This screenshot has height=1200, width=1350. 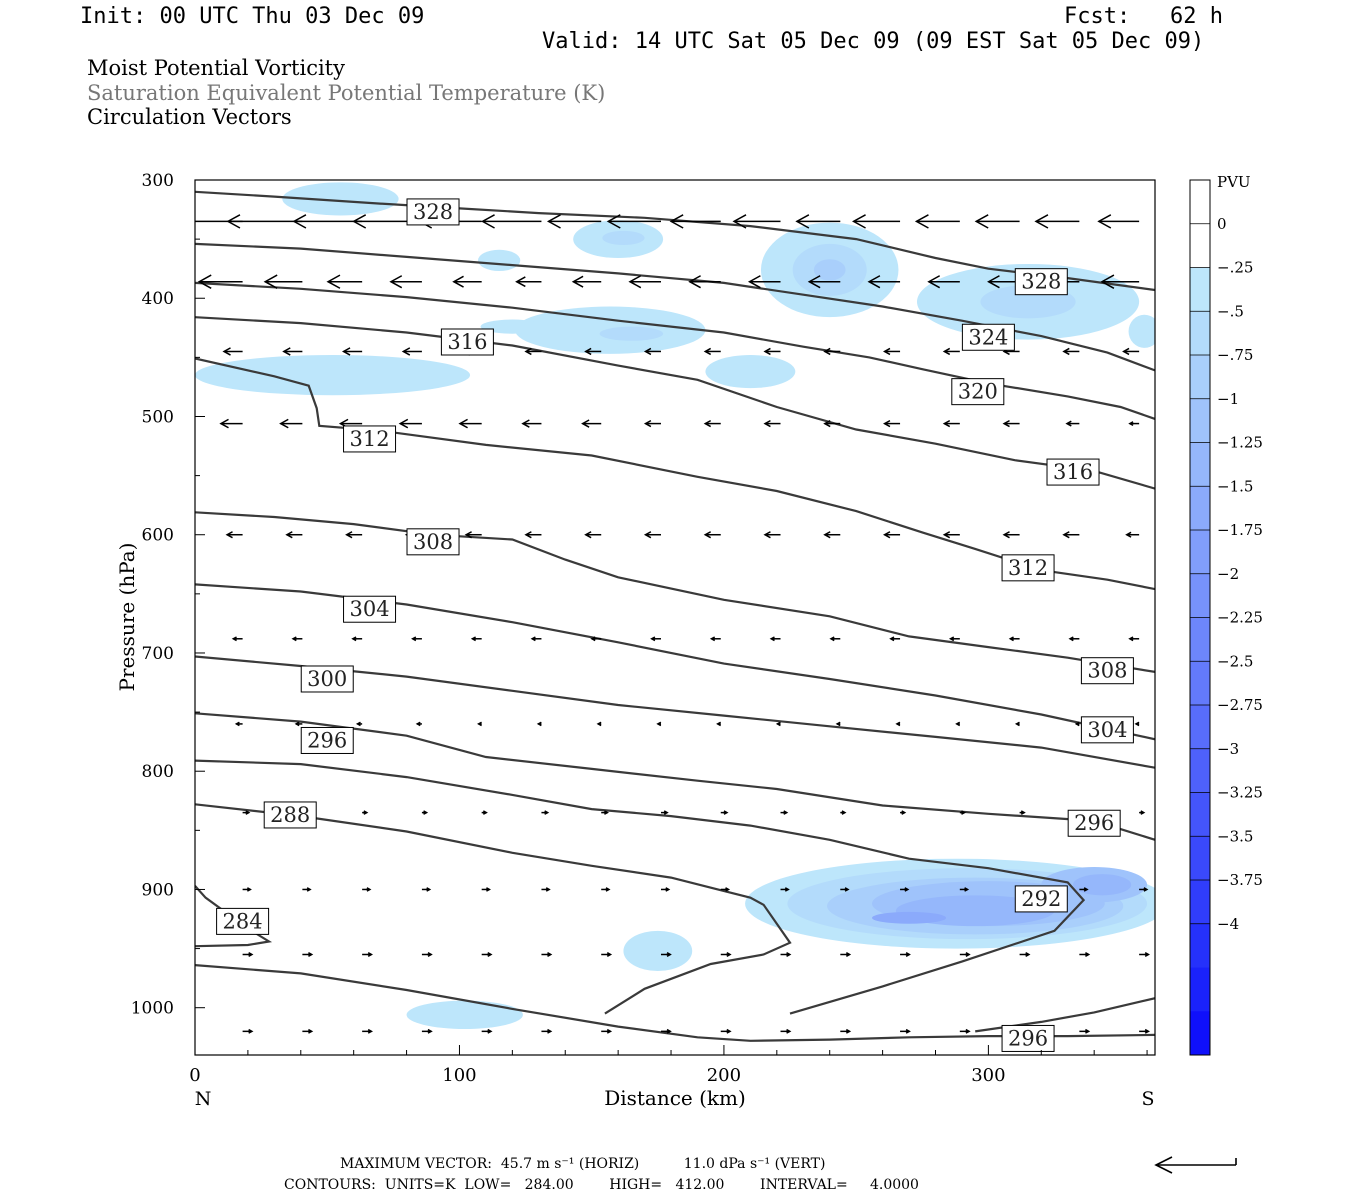 I want to click on colorbar-tick-label: −3.25, so click(x=1240, y=793).